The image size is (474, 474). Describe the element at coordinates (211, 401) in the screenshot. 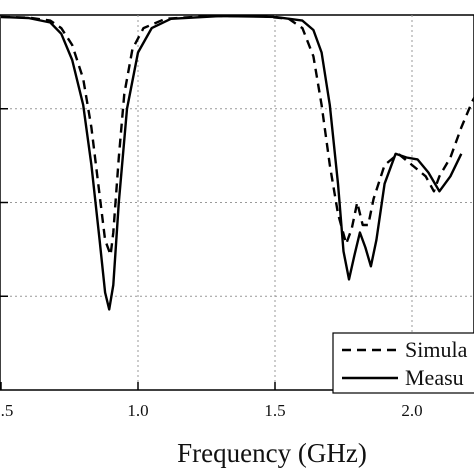

I see `x-ticks: .5 1.0 1.5 2.0` at that location.